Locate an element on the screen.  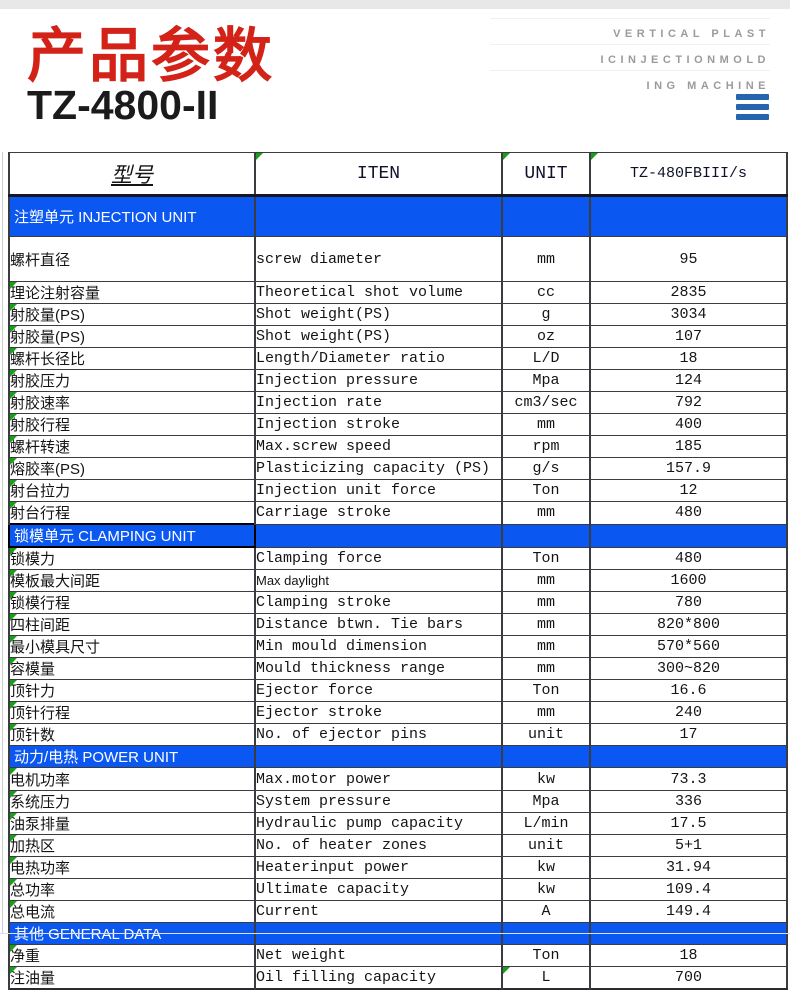
spec-name-en-cell: Injection pressure is located at coordinates (378, 380).